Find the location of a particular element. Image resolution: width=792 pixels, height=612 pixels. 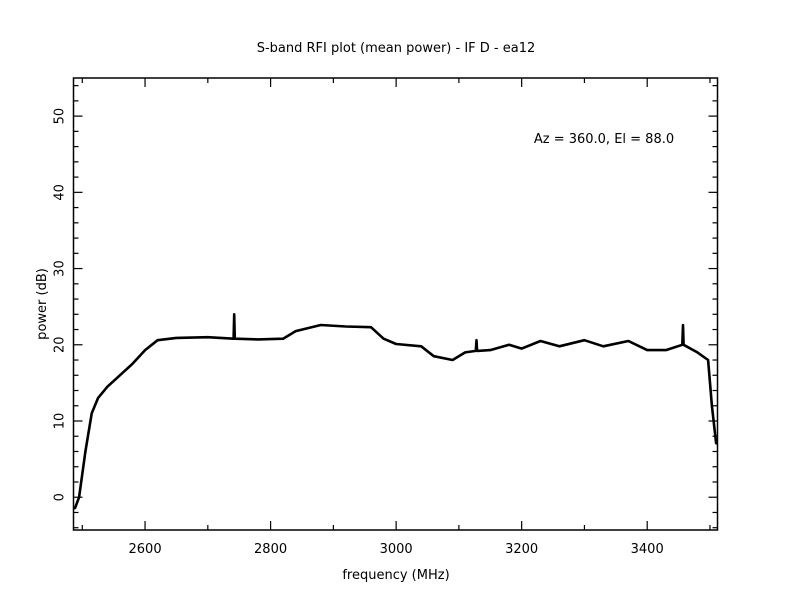

x-tick-label: 2800 is located at coordinates (270, 549).